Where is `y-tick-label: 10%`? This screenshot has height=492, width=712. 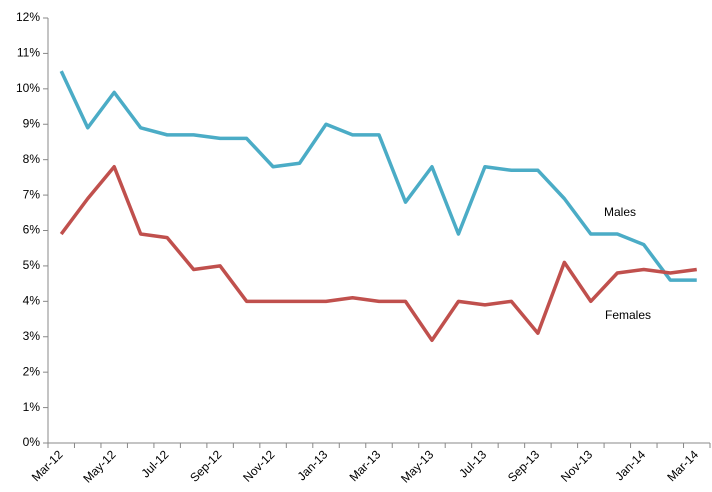
y-tick-label: 10% is located at coordinates (28, 88).